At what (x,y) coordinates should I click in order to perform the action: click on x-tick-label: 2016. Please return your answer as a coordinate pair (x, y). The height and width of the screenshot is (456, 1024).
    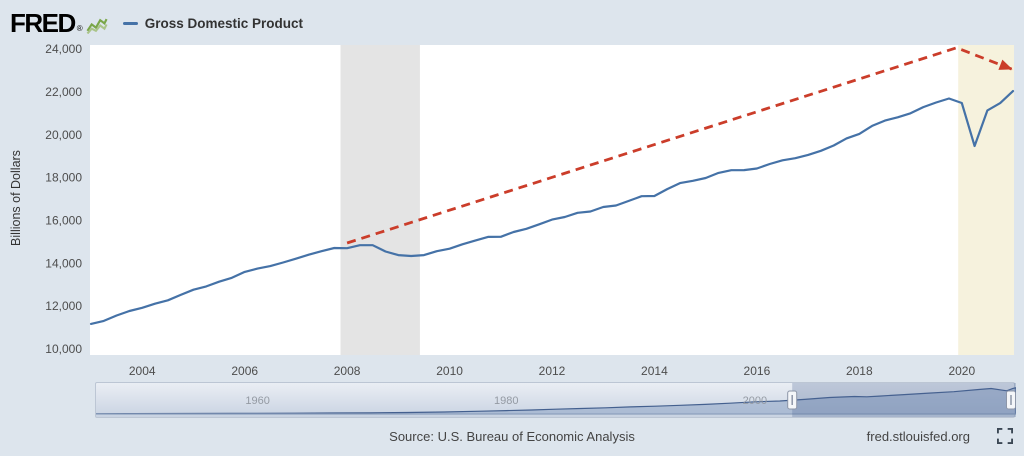
    Looking at the image, I should click on (757, 371).